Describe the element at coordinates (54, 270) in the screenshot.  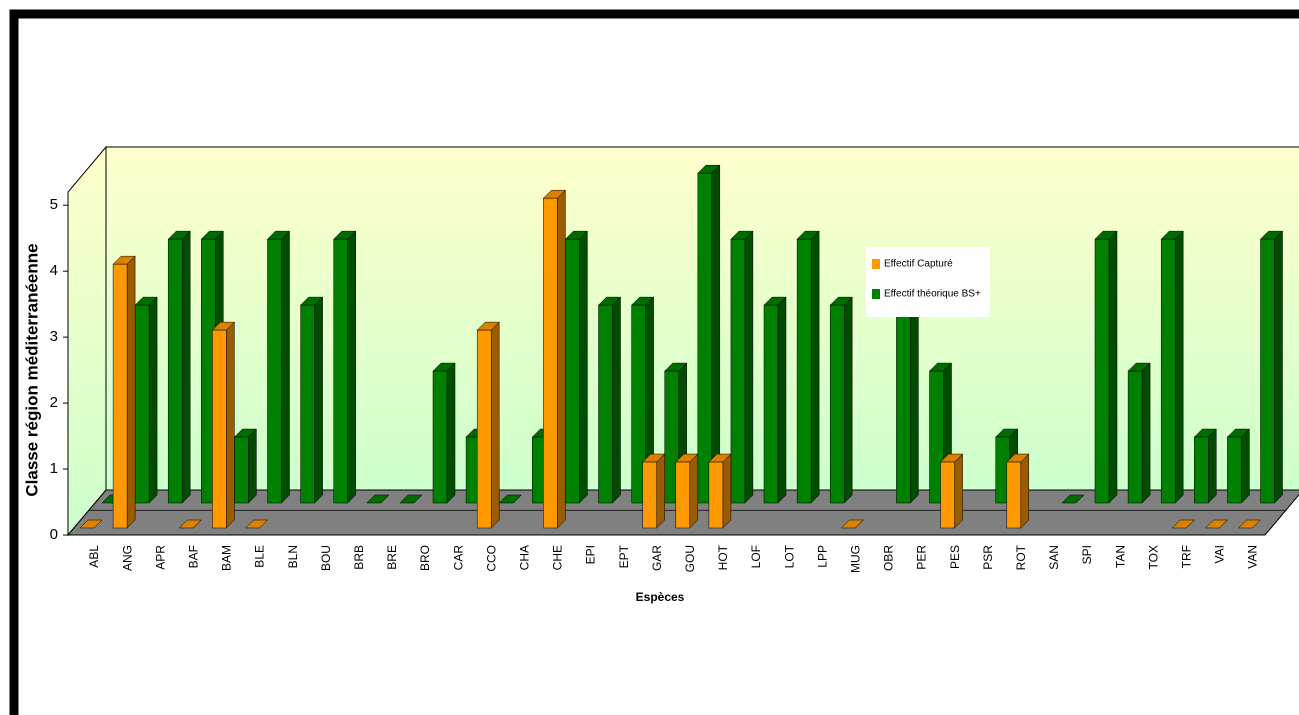
I see `y-tick-label: 4` at that location.